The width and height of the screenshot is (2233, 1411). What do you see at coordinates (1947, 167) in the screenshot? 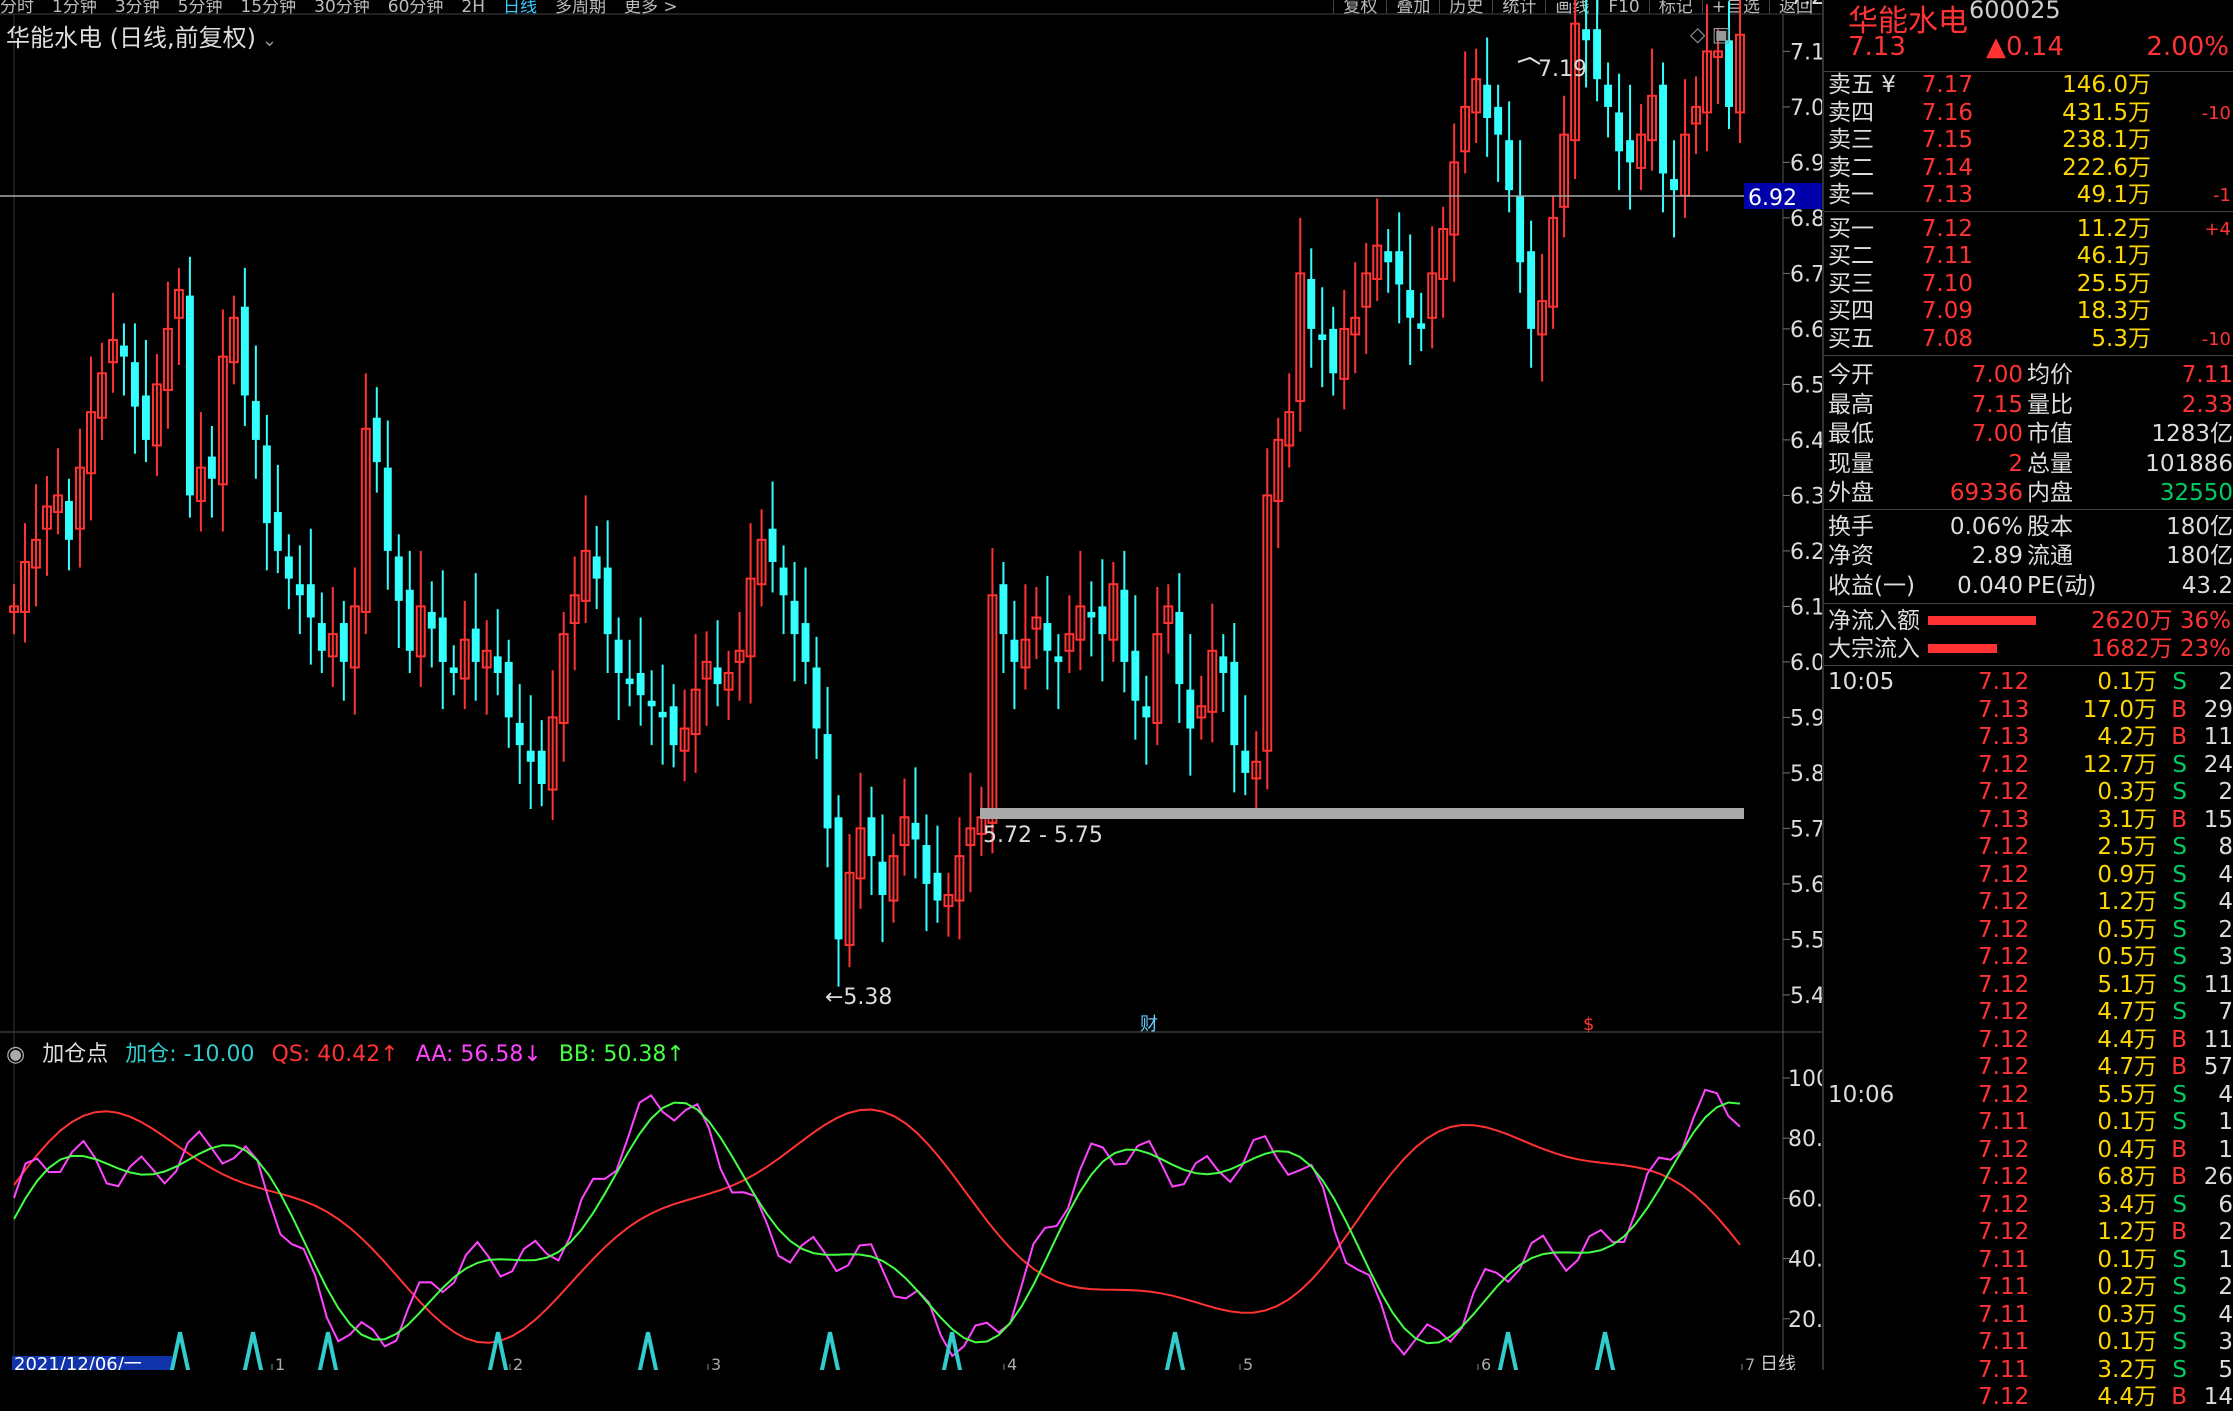
I see `level-price: 7.14` at bounding box center [1947, 167].